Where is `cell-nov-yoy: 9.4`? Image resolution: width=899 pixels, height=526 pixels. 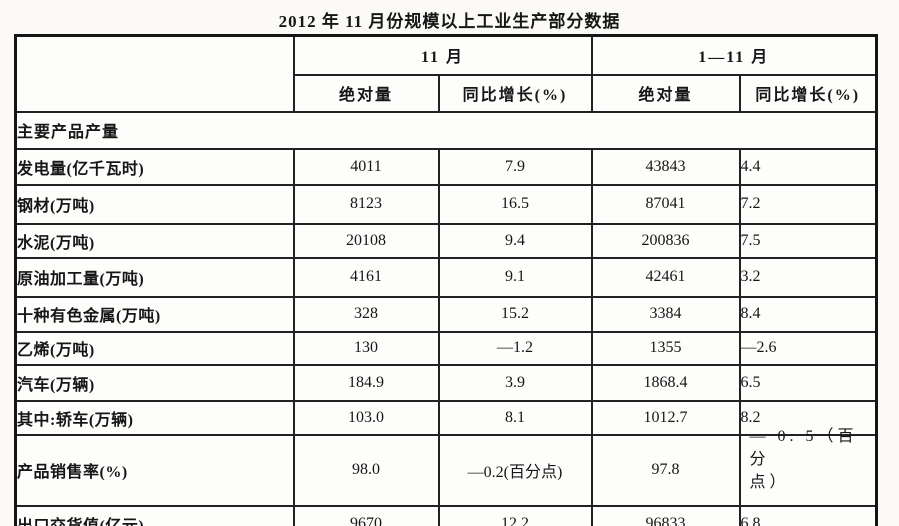 cell-nov-yoy: 9.4 is located at coordinates (515, 240).